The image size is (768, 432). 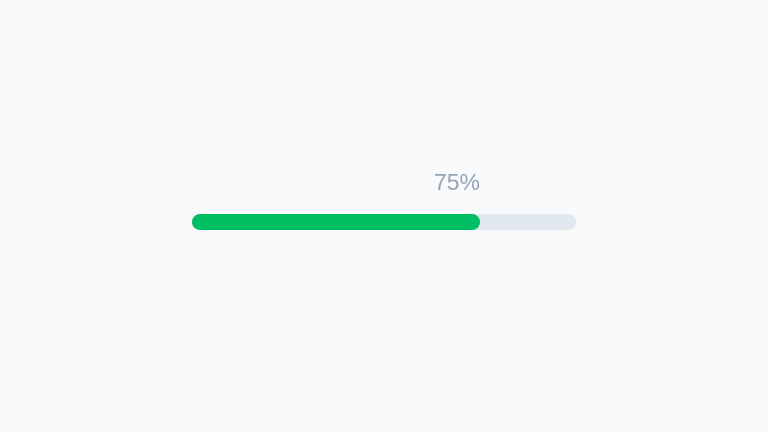 What do you see at coordinates (384, 183) in the screenshot?
I see `progress-label-row: 75%` at bounding box center [384, 183].